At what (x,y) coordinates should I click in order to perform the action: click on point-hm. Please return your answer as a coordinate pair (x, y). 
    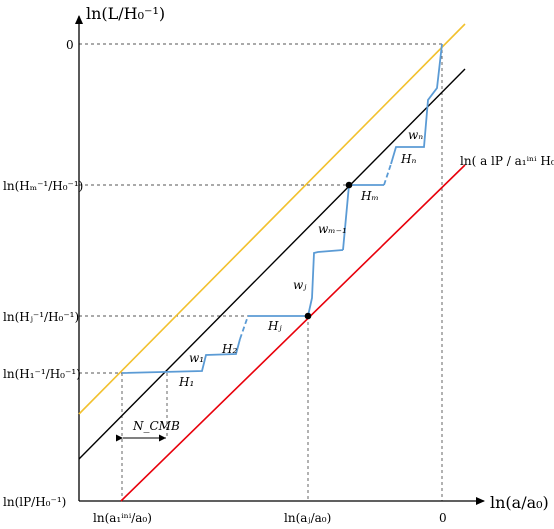
    Looking at the image, I should click on (349, 185).